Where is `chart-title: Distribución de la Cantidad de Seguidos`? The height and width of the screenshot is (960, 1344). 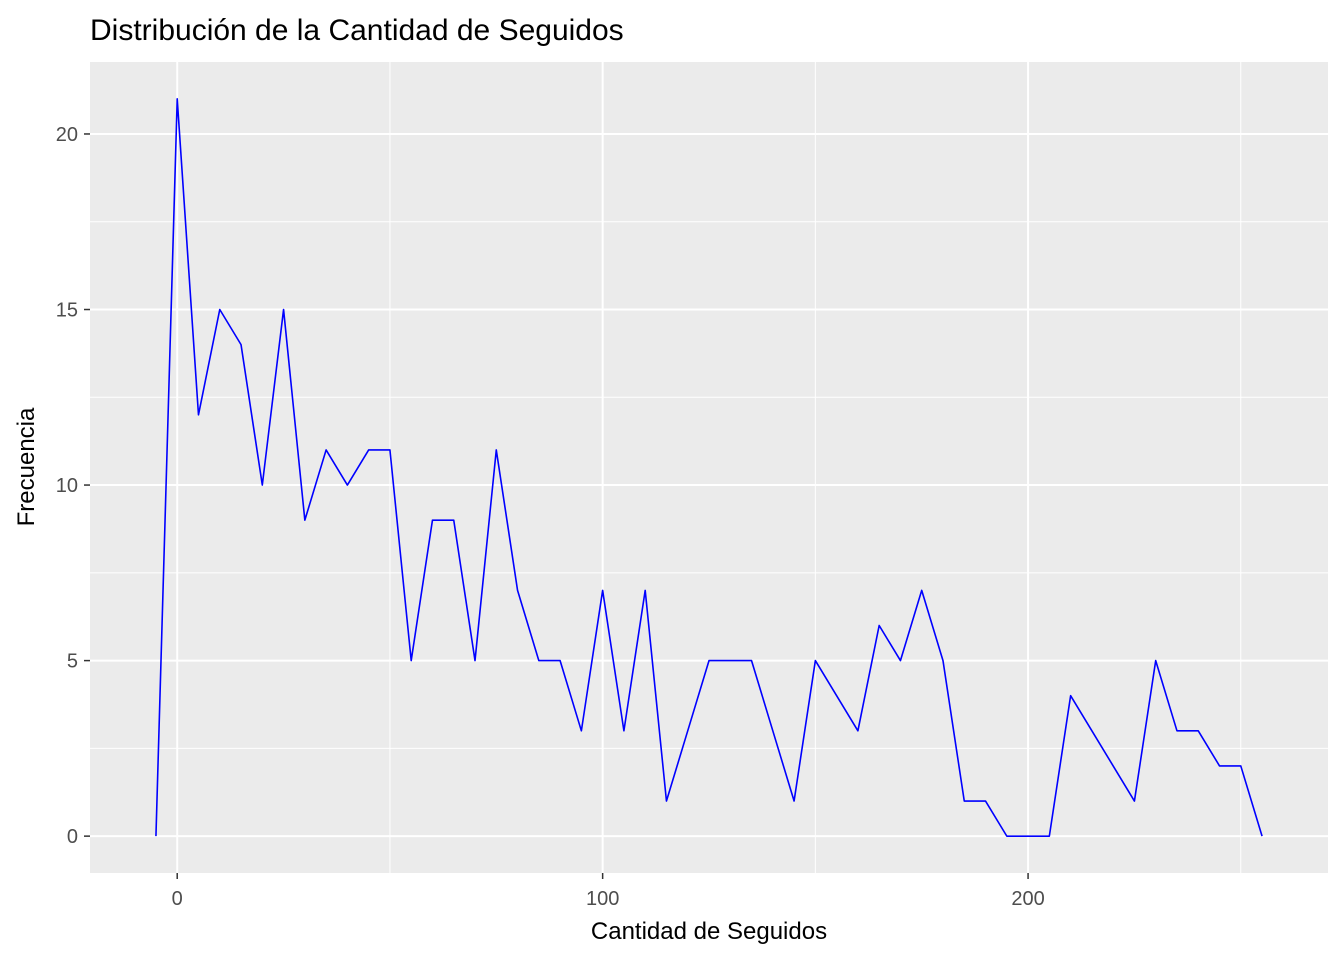 chart-title: Distribución de la Cantidad de Seguidos is located at coordinates (357, 30).